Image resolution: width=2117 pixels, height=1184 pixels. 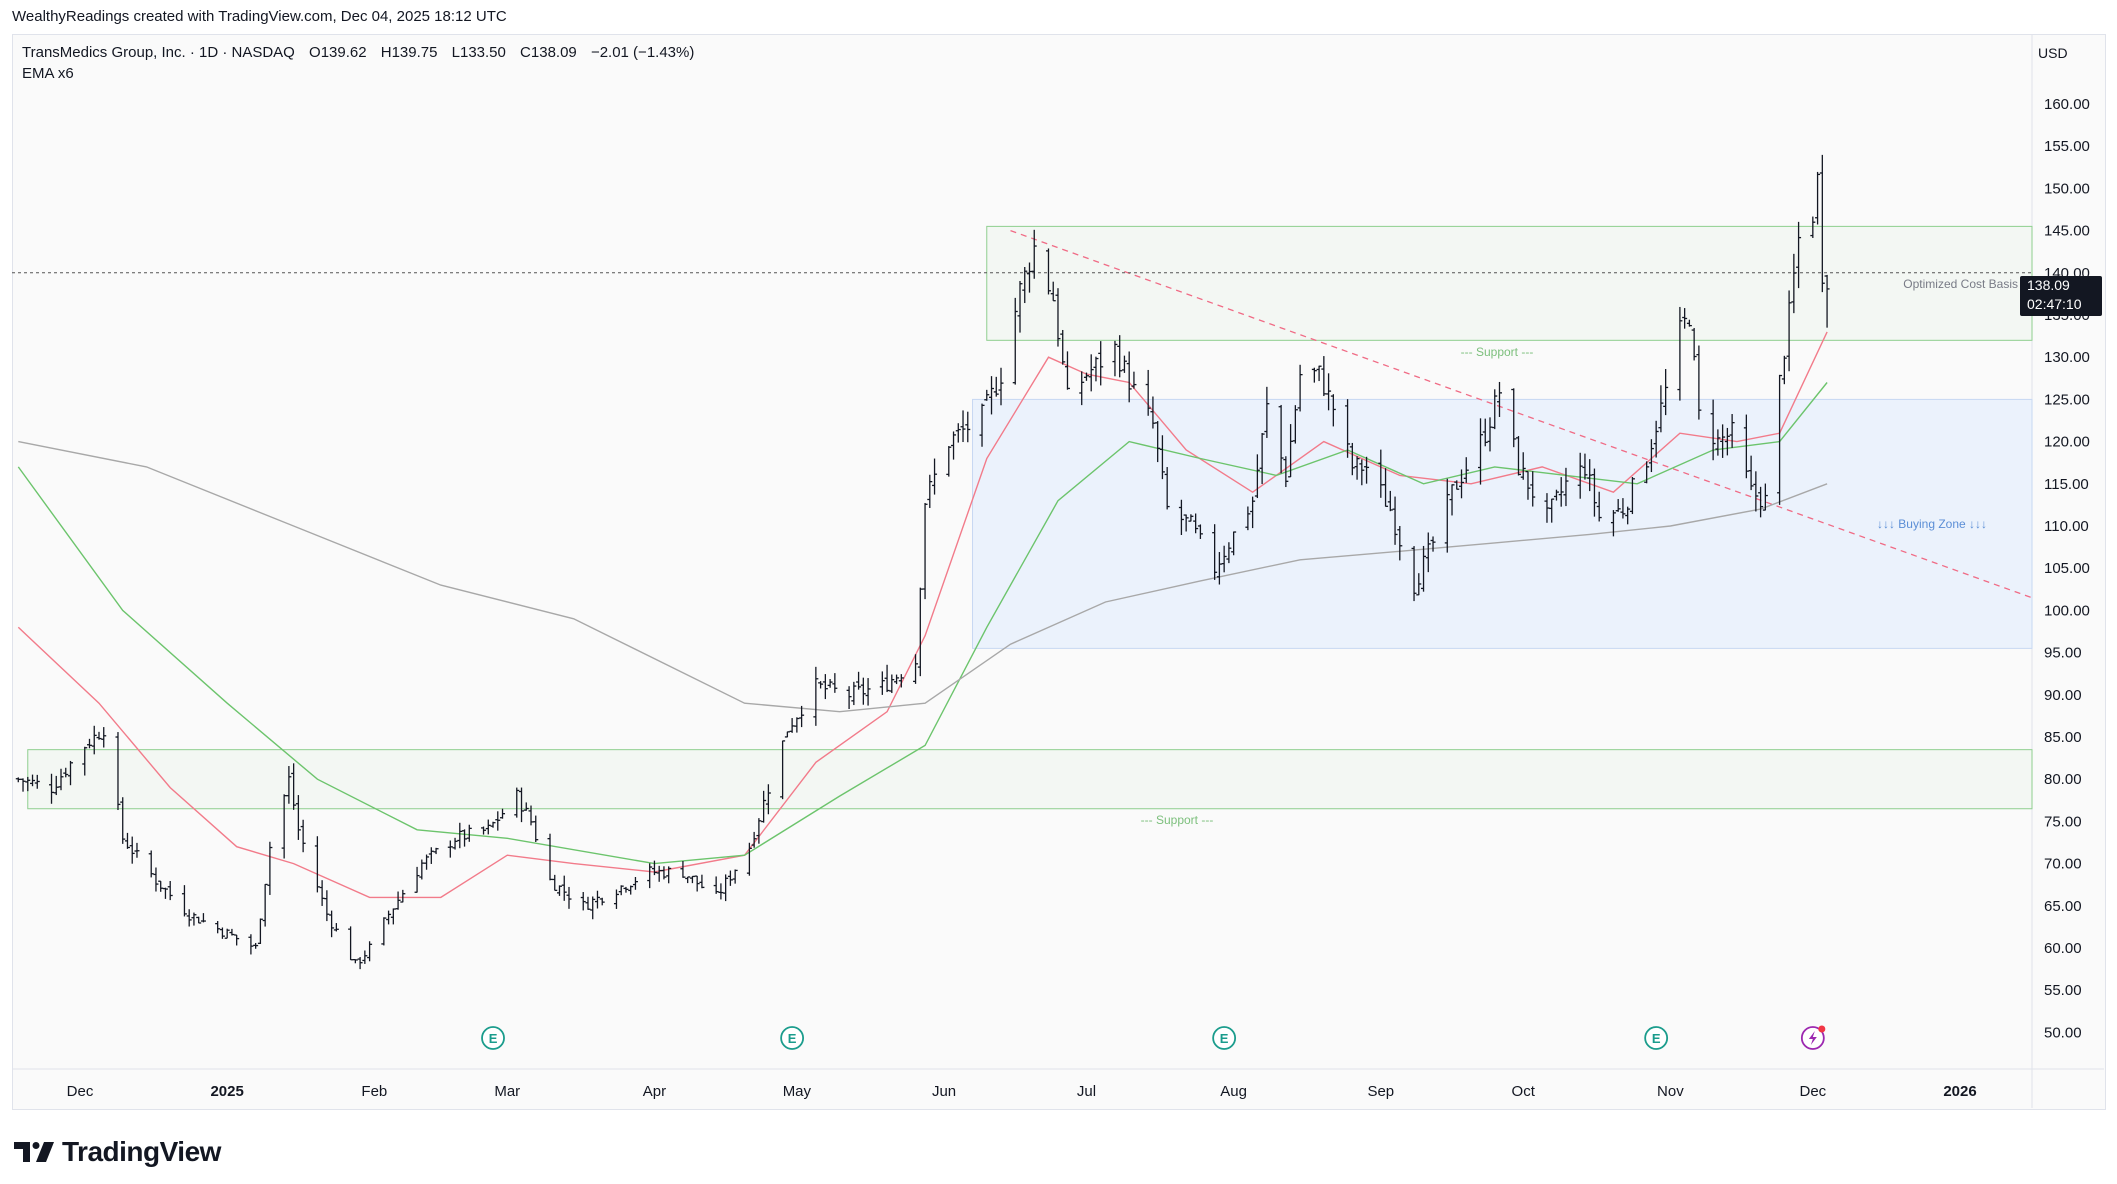 What do you see at coordinates (117, 1152) in the screenshot?
I see `tradingview-logo: TradingView` at bounding box center [117, 1152].